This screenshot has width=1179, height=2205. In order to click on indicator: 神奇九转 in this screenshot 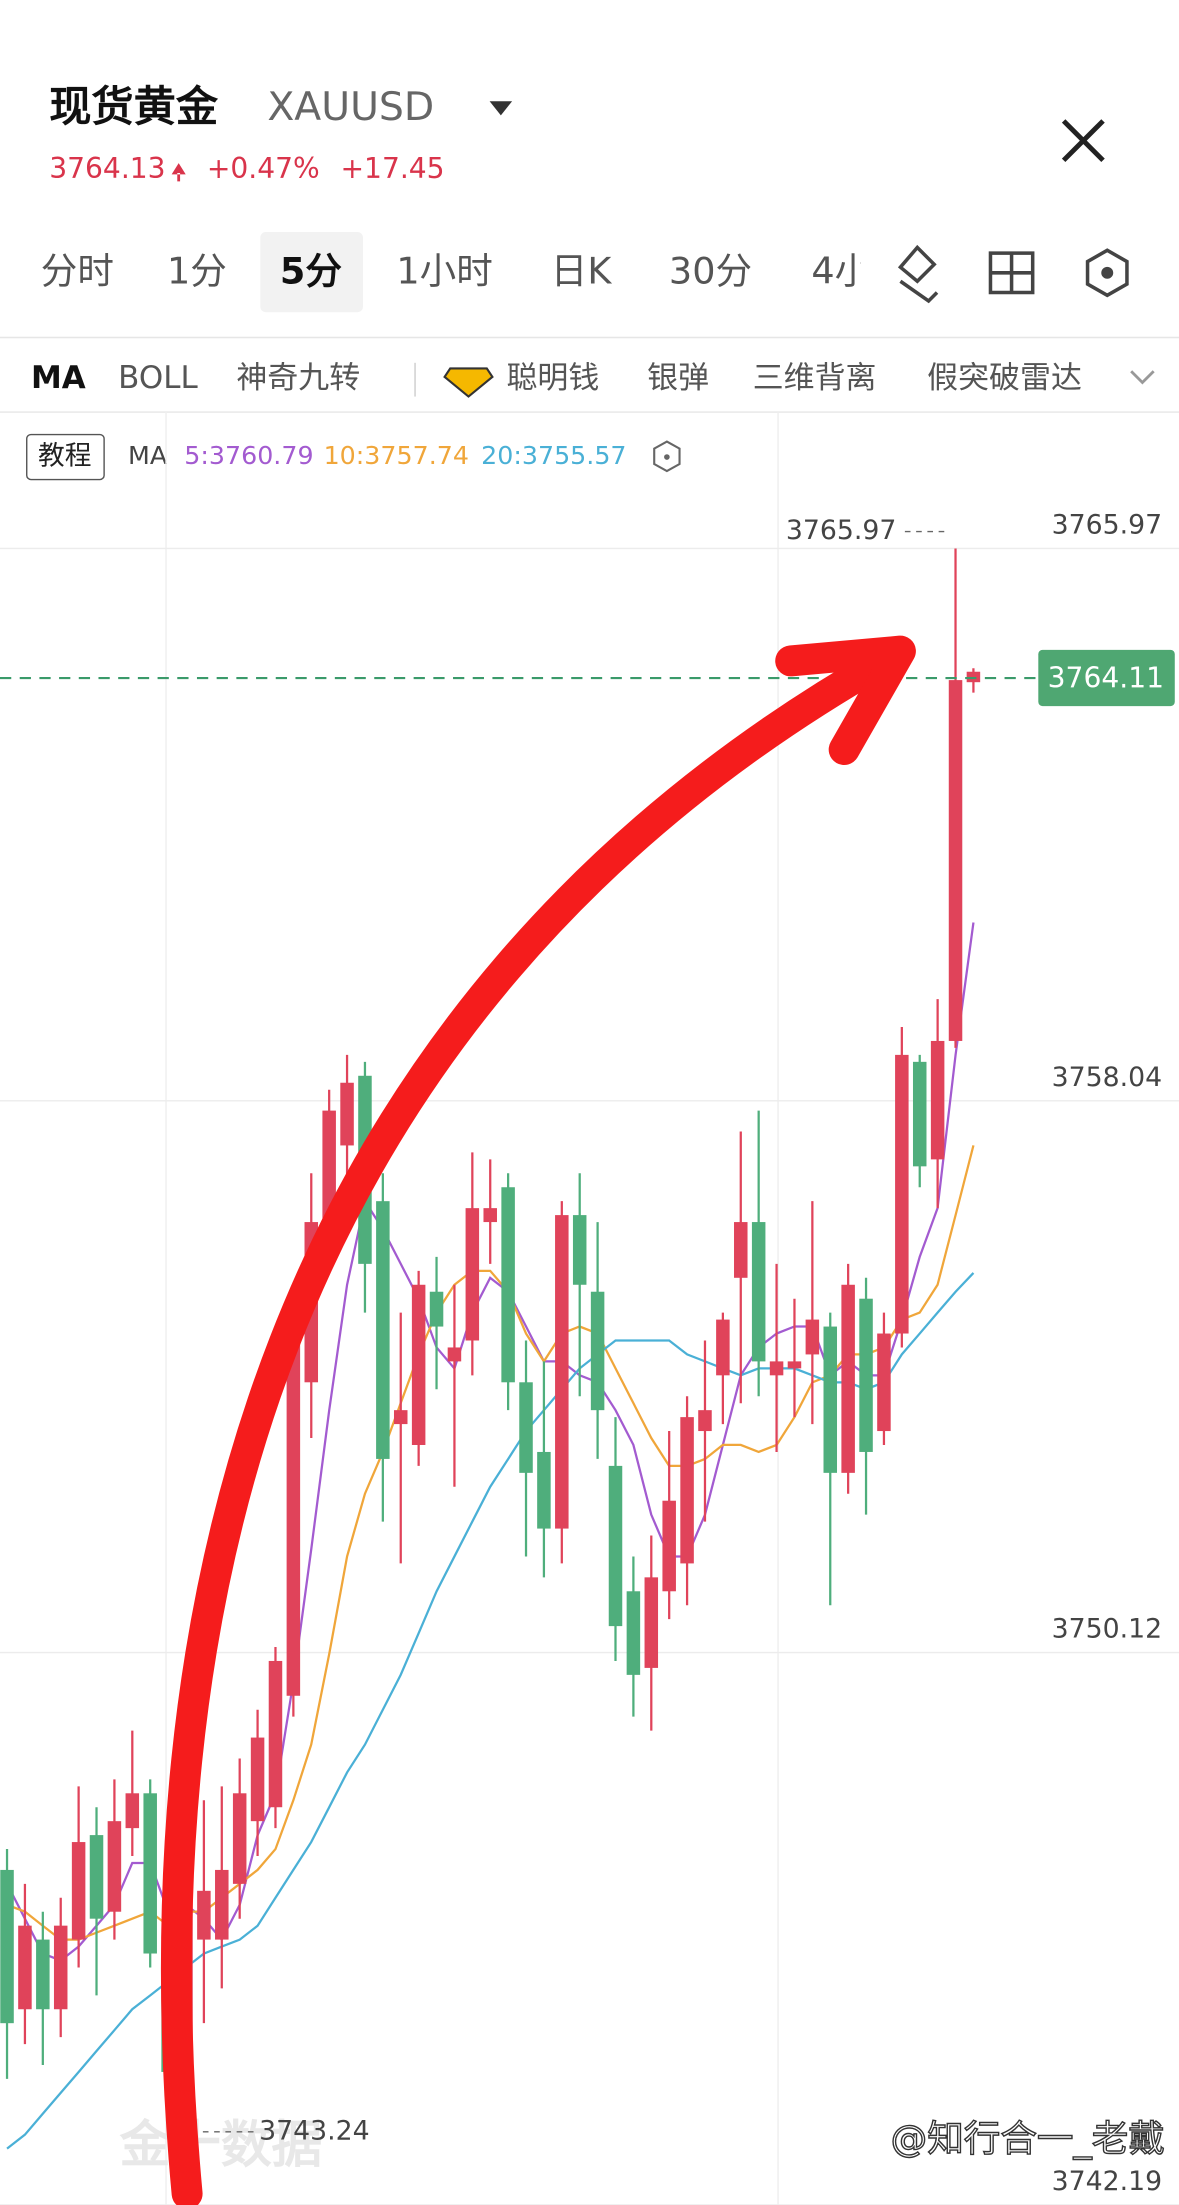, I will do `click(298, 378)`.